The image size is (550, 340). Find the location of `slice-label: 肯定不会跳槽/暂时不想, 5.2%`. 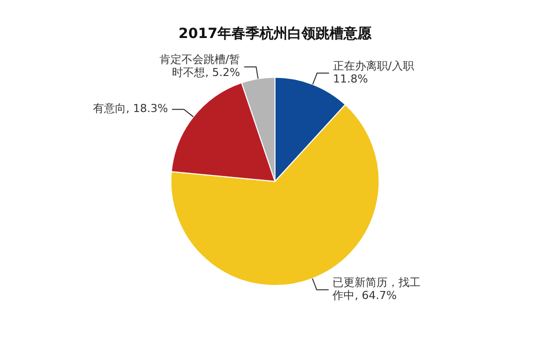

slice-label: 肯定不会跳槽/暂时不想, 5.2% is located at coordinates (199, 66).